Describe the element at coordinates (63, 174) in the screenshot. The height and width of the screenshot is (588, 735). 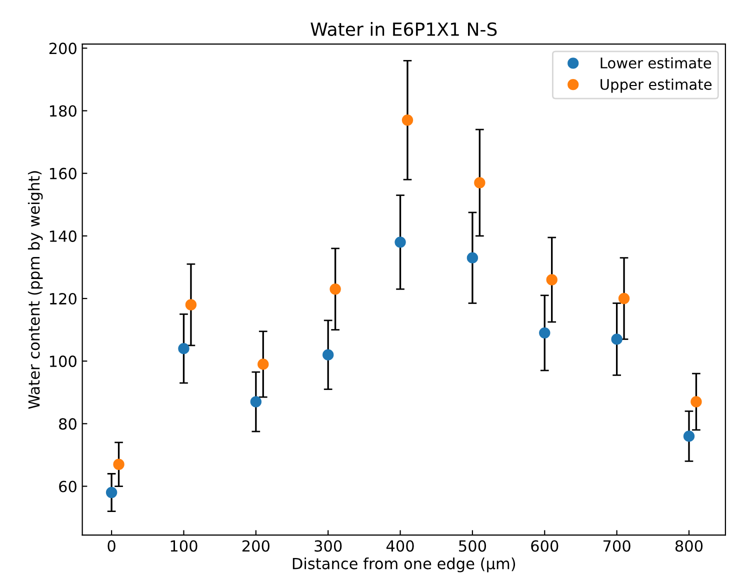
I see `y-tick-label: 160` at that location.